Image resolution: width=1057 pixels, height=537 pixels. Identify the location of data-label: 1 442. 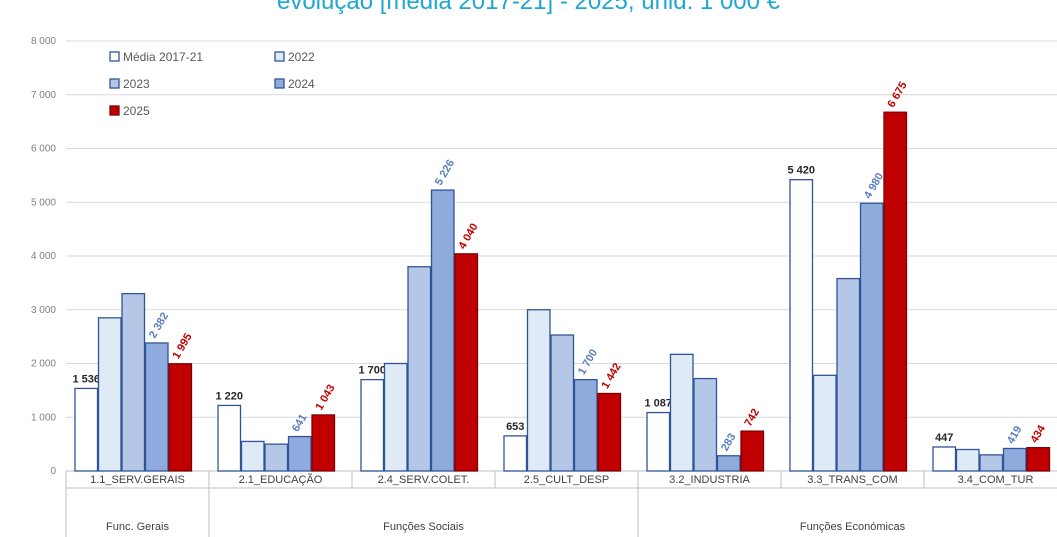
(611, 376).